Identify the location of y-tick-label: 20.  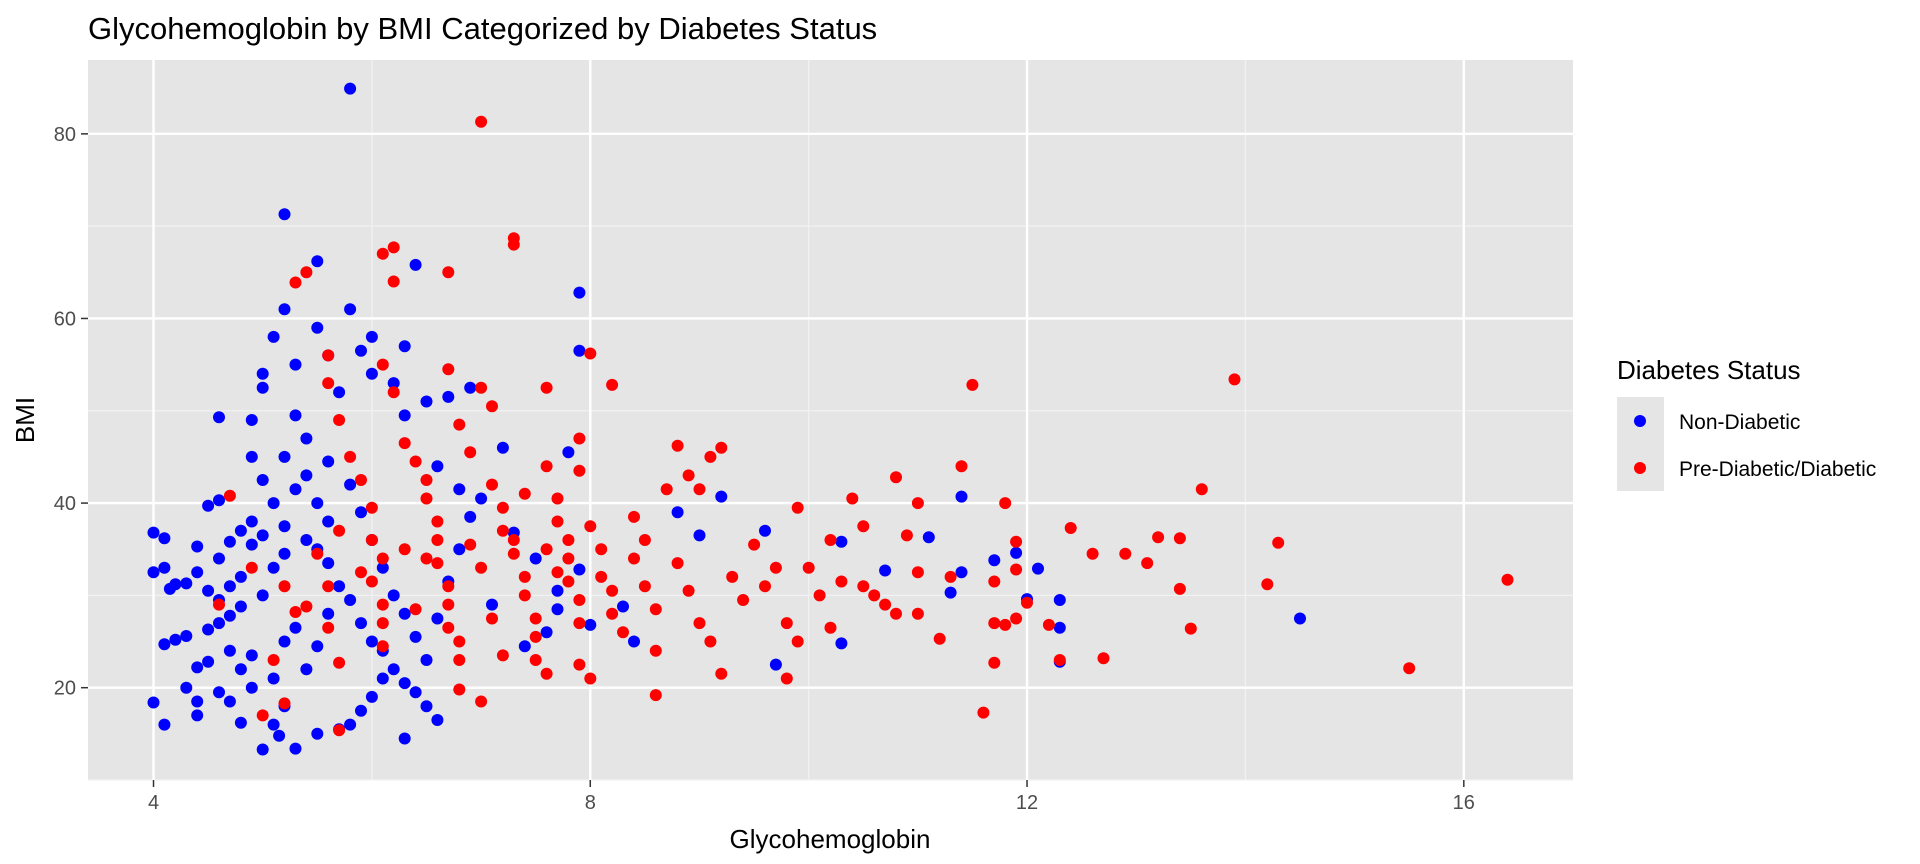
(65, 689).